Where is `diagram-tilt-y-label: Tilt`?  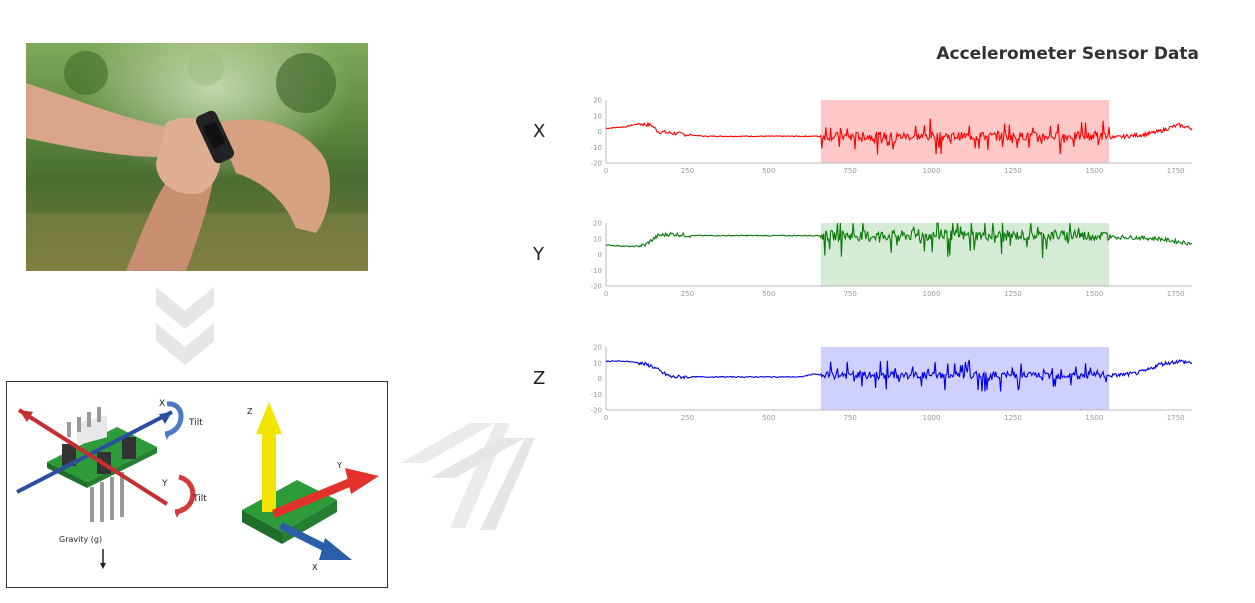
diagram-tilt-y-label: Tilt is located at coordinates (199, 499).